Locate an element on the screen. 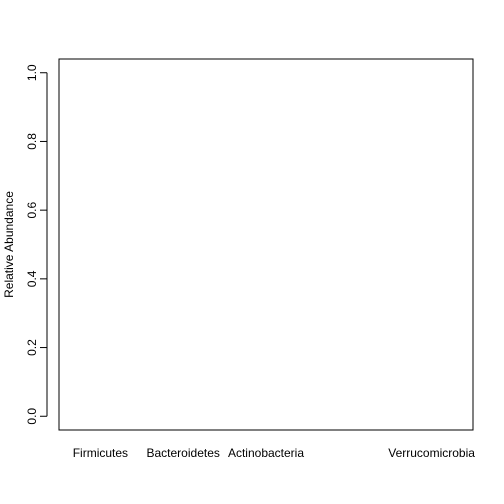 Image resolution: width=504 pixels, height=504 pixels. y-tick-label: 0.0 is located at coordinates (32, 416).